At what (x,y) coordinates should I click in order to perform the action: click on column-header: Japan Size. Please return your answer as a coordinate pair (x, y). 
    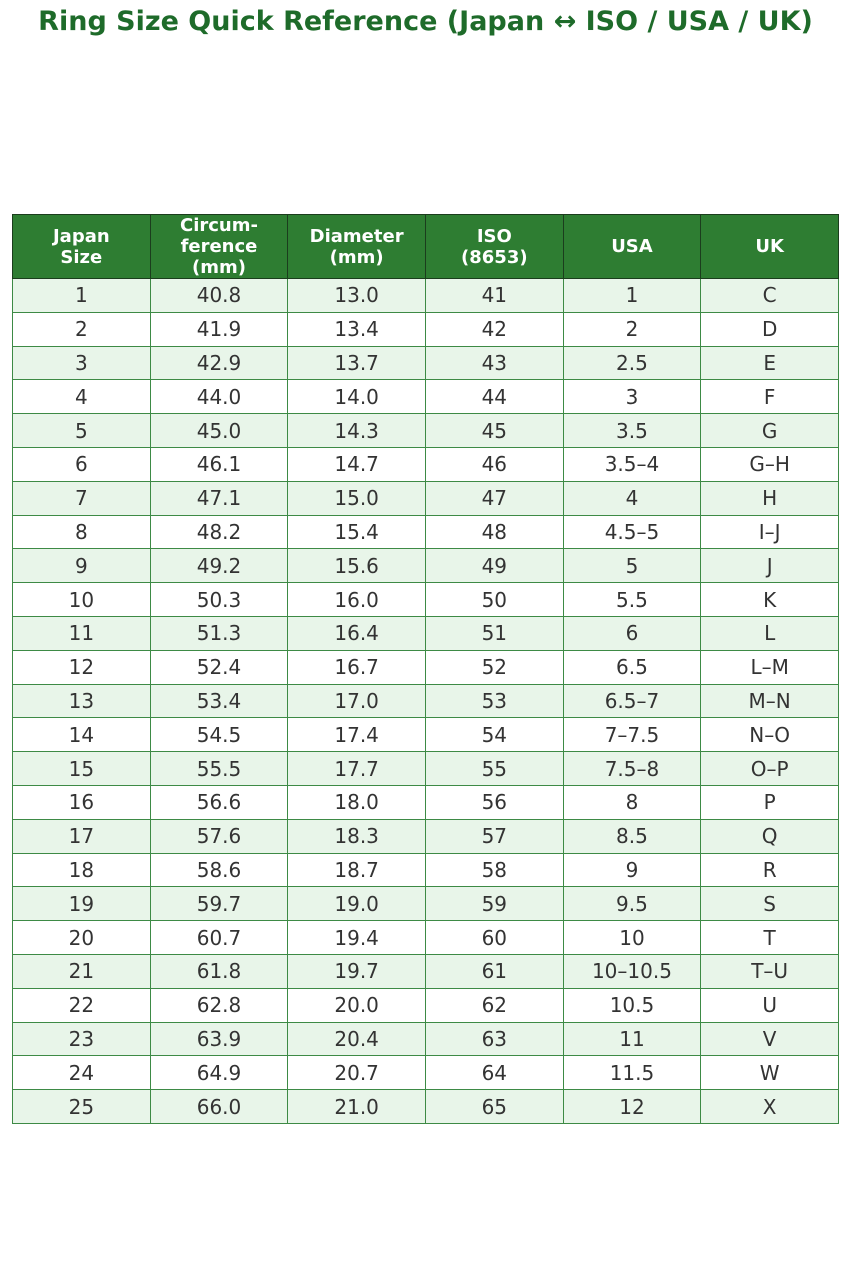
    Looking at the image, I should click on (81, 246).